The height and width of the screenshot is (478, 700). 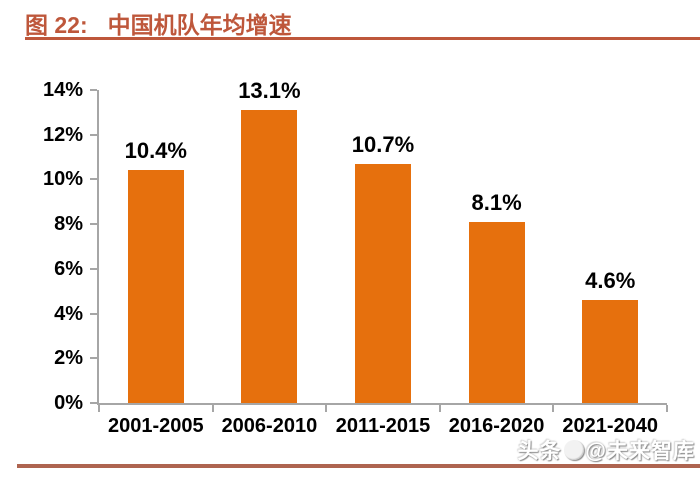 I want to click on bar-value-label: 10.7%, so click(x=383, y=144).